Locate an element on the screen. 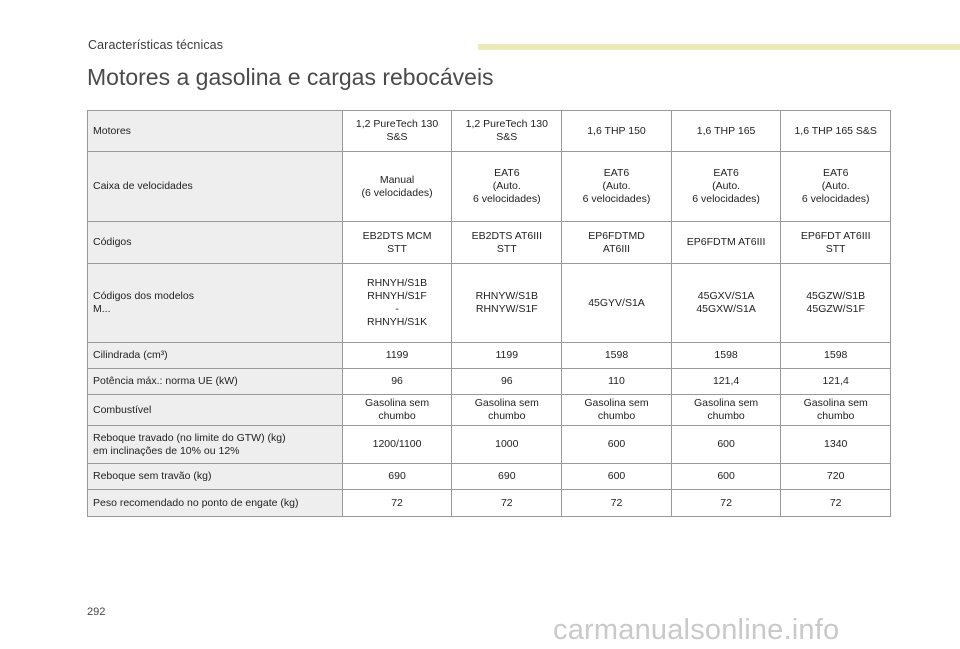 Image resolution: width=960 pixels, height=649 pixels. row-label: Combustível is located at coordinates (215, 410).